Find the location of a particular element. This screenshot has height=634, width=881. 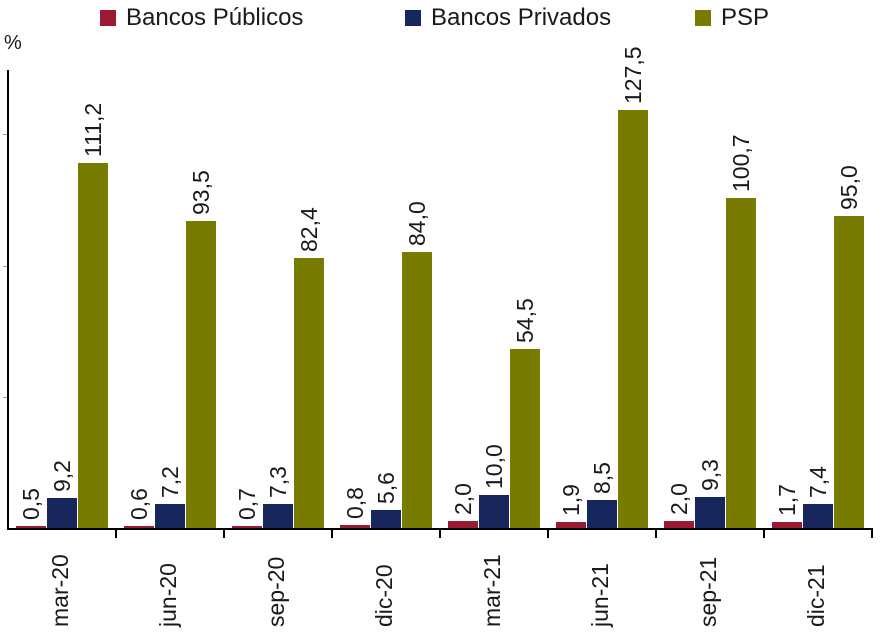

bar-bancos-públicos-mar-21 is located at coordinates (463, 524).